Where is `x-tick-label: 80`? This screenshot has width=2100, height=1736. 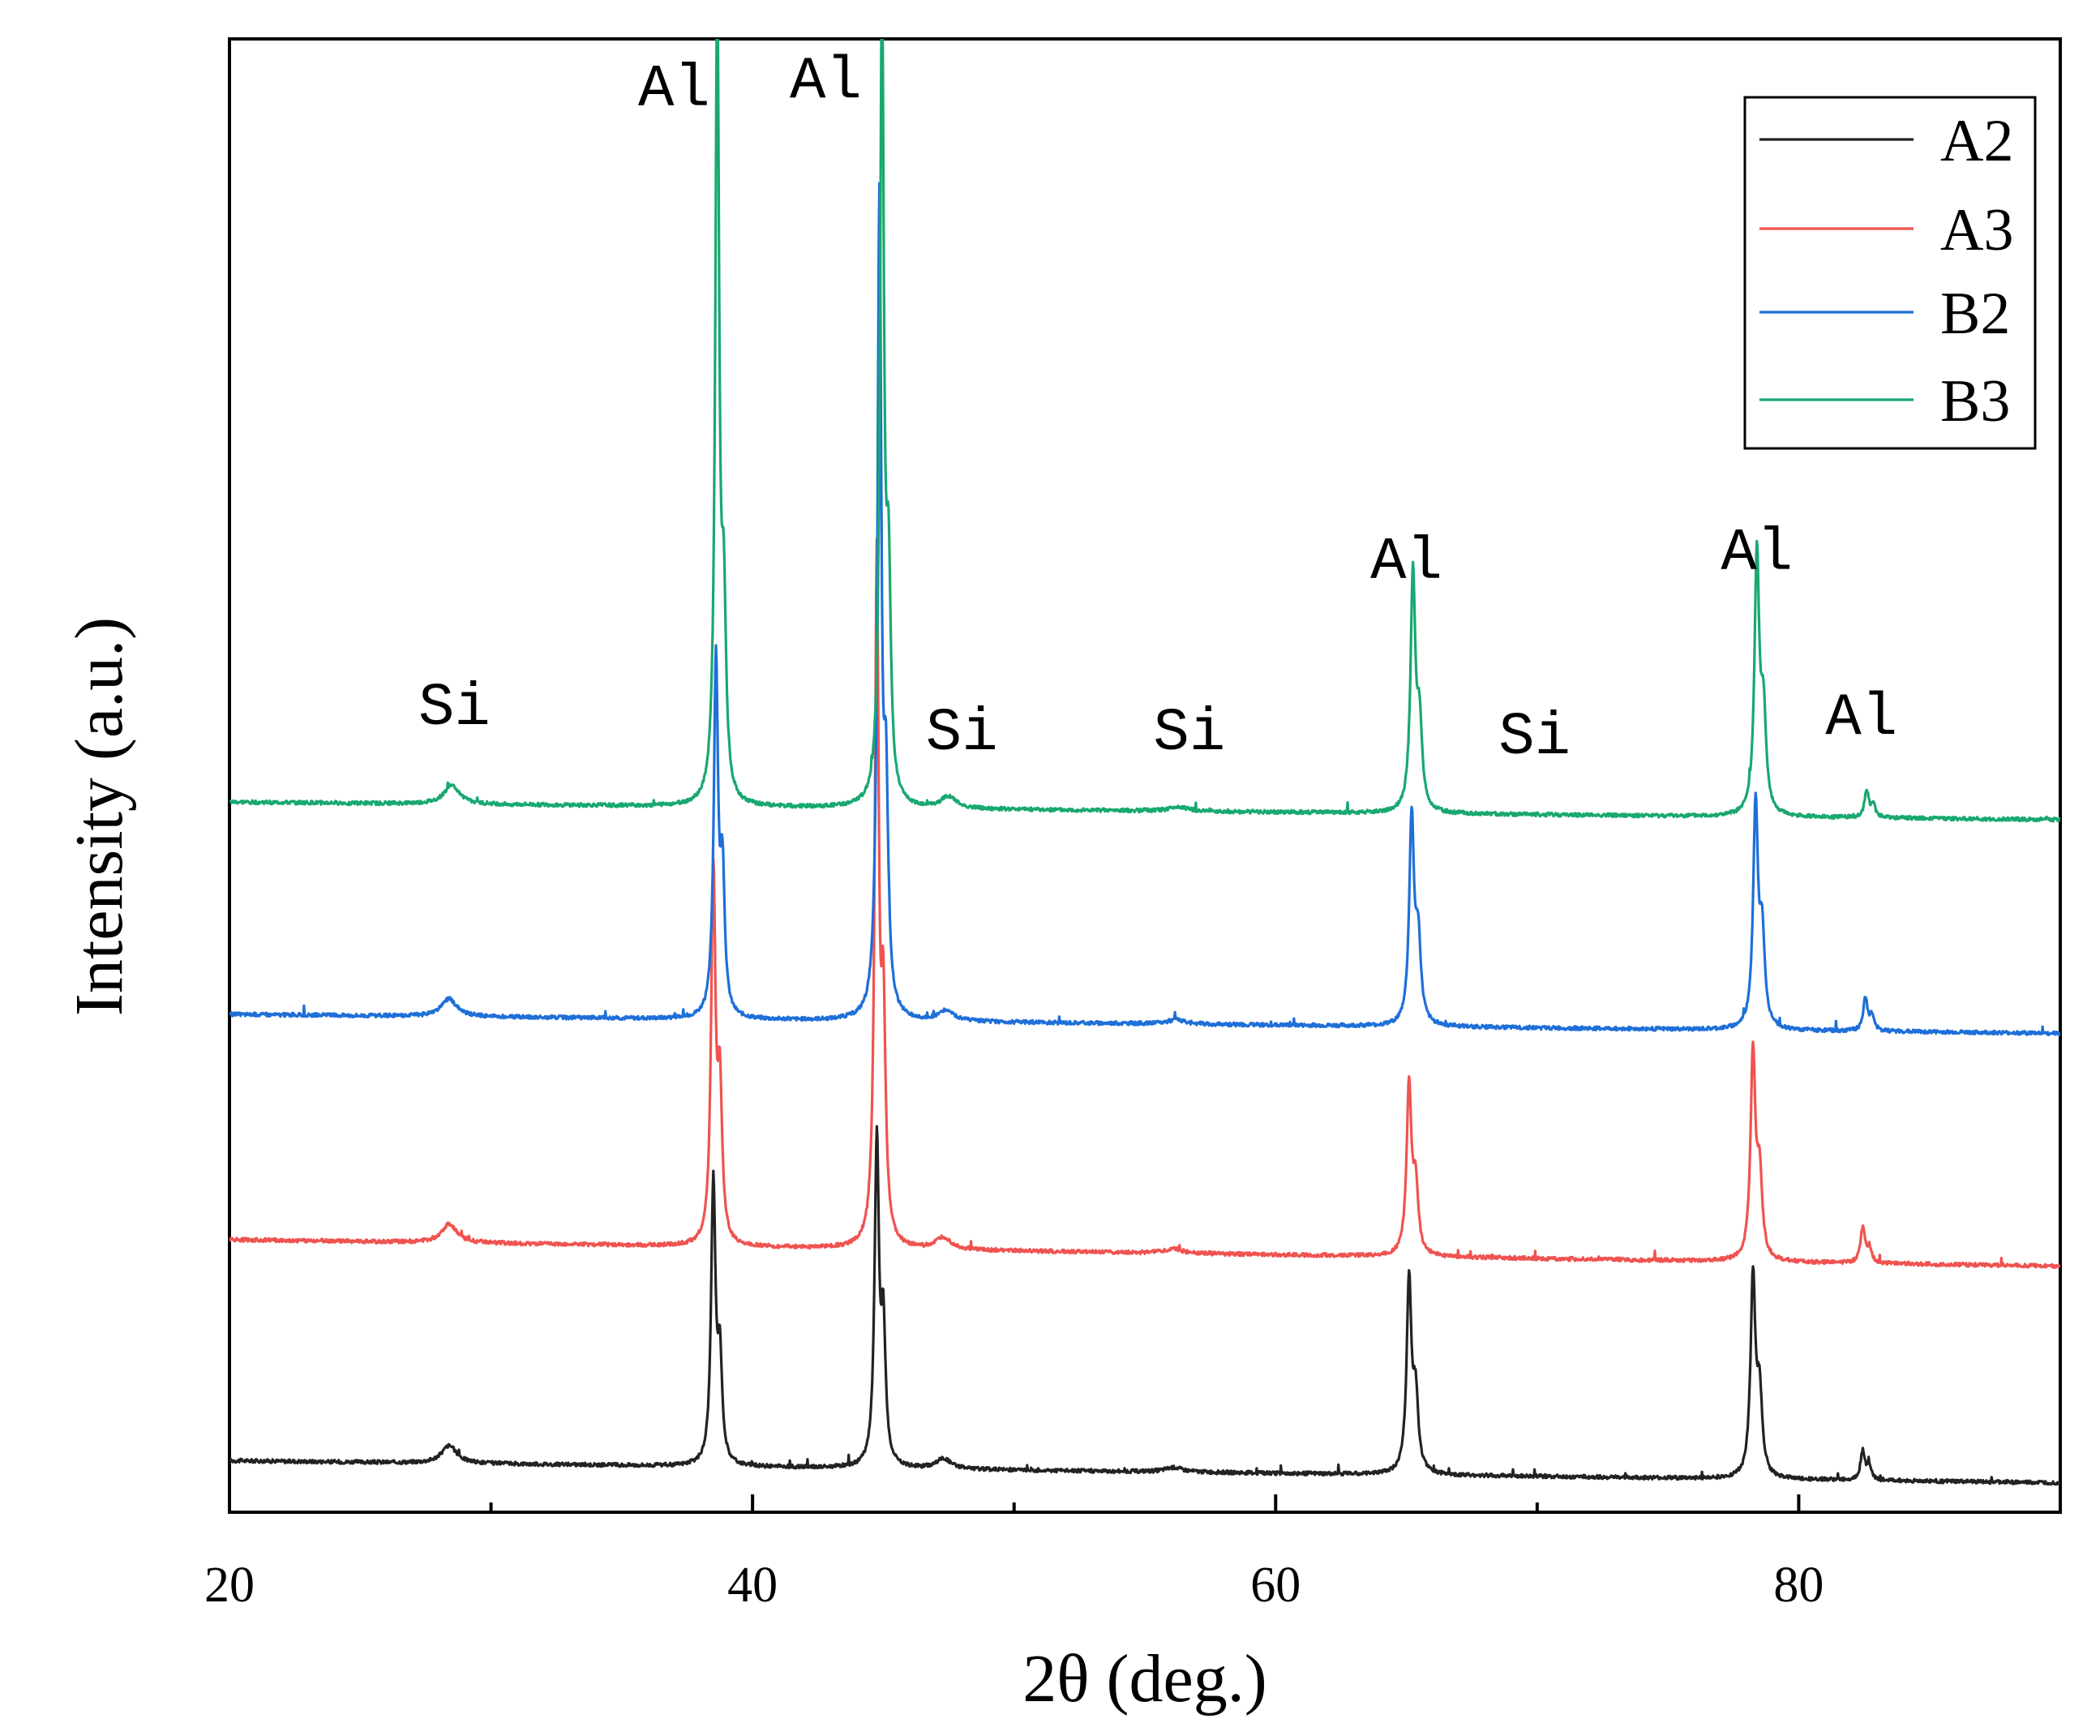 x-tick-label: 80 is located at coordinates (1799, 1585).